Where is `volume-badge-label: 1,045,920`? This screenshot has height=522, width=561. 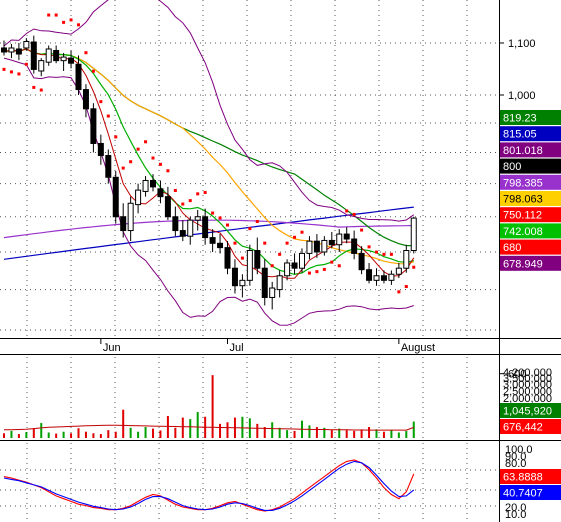 volume-badge-label: 1,045,920 is located at coordinates (527, 412).